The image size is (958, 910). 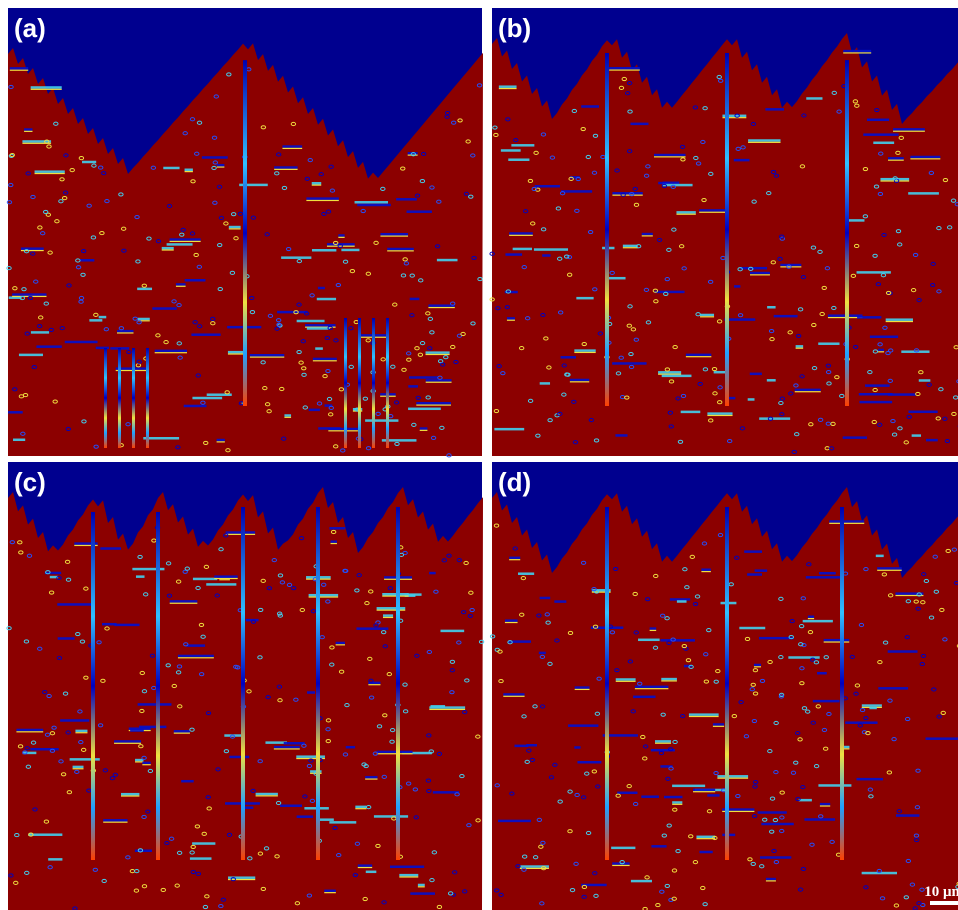 I want to click on trunk-core, so click(x=93, y=686).